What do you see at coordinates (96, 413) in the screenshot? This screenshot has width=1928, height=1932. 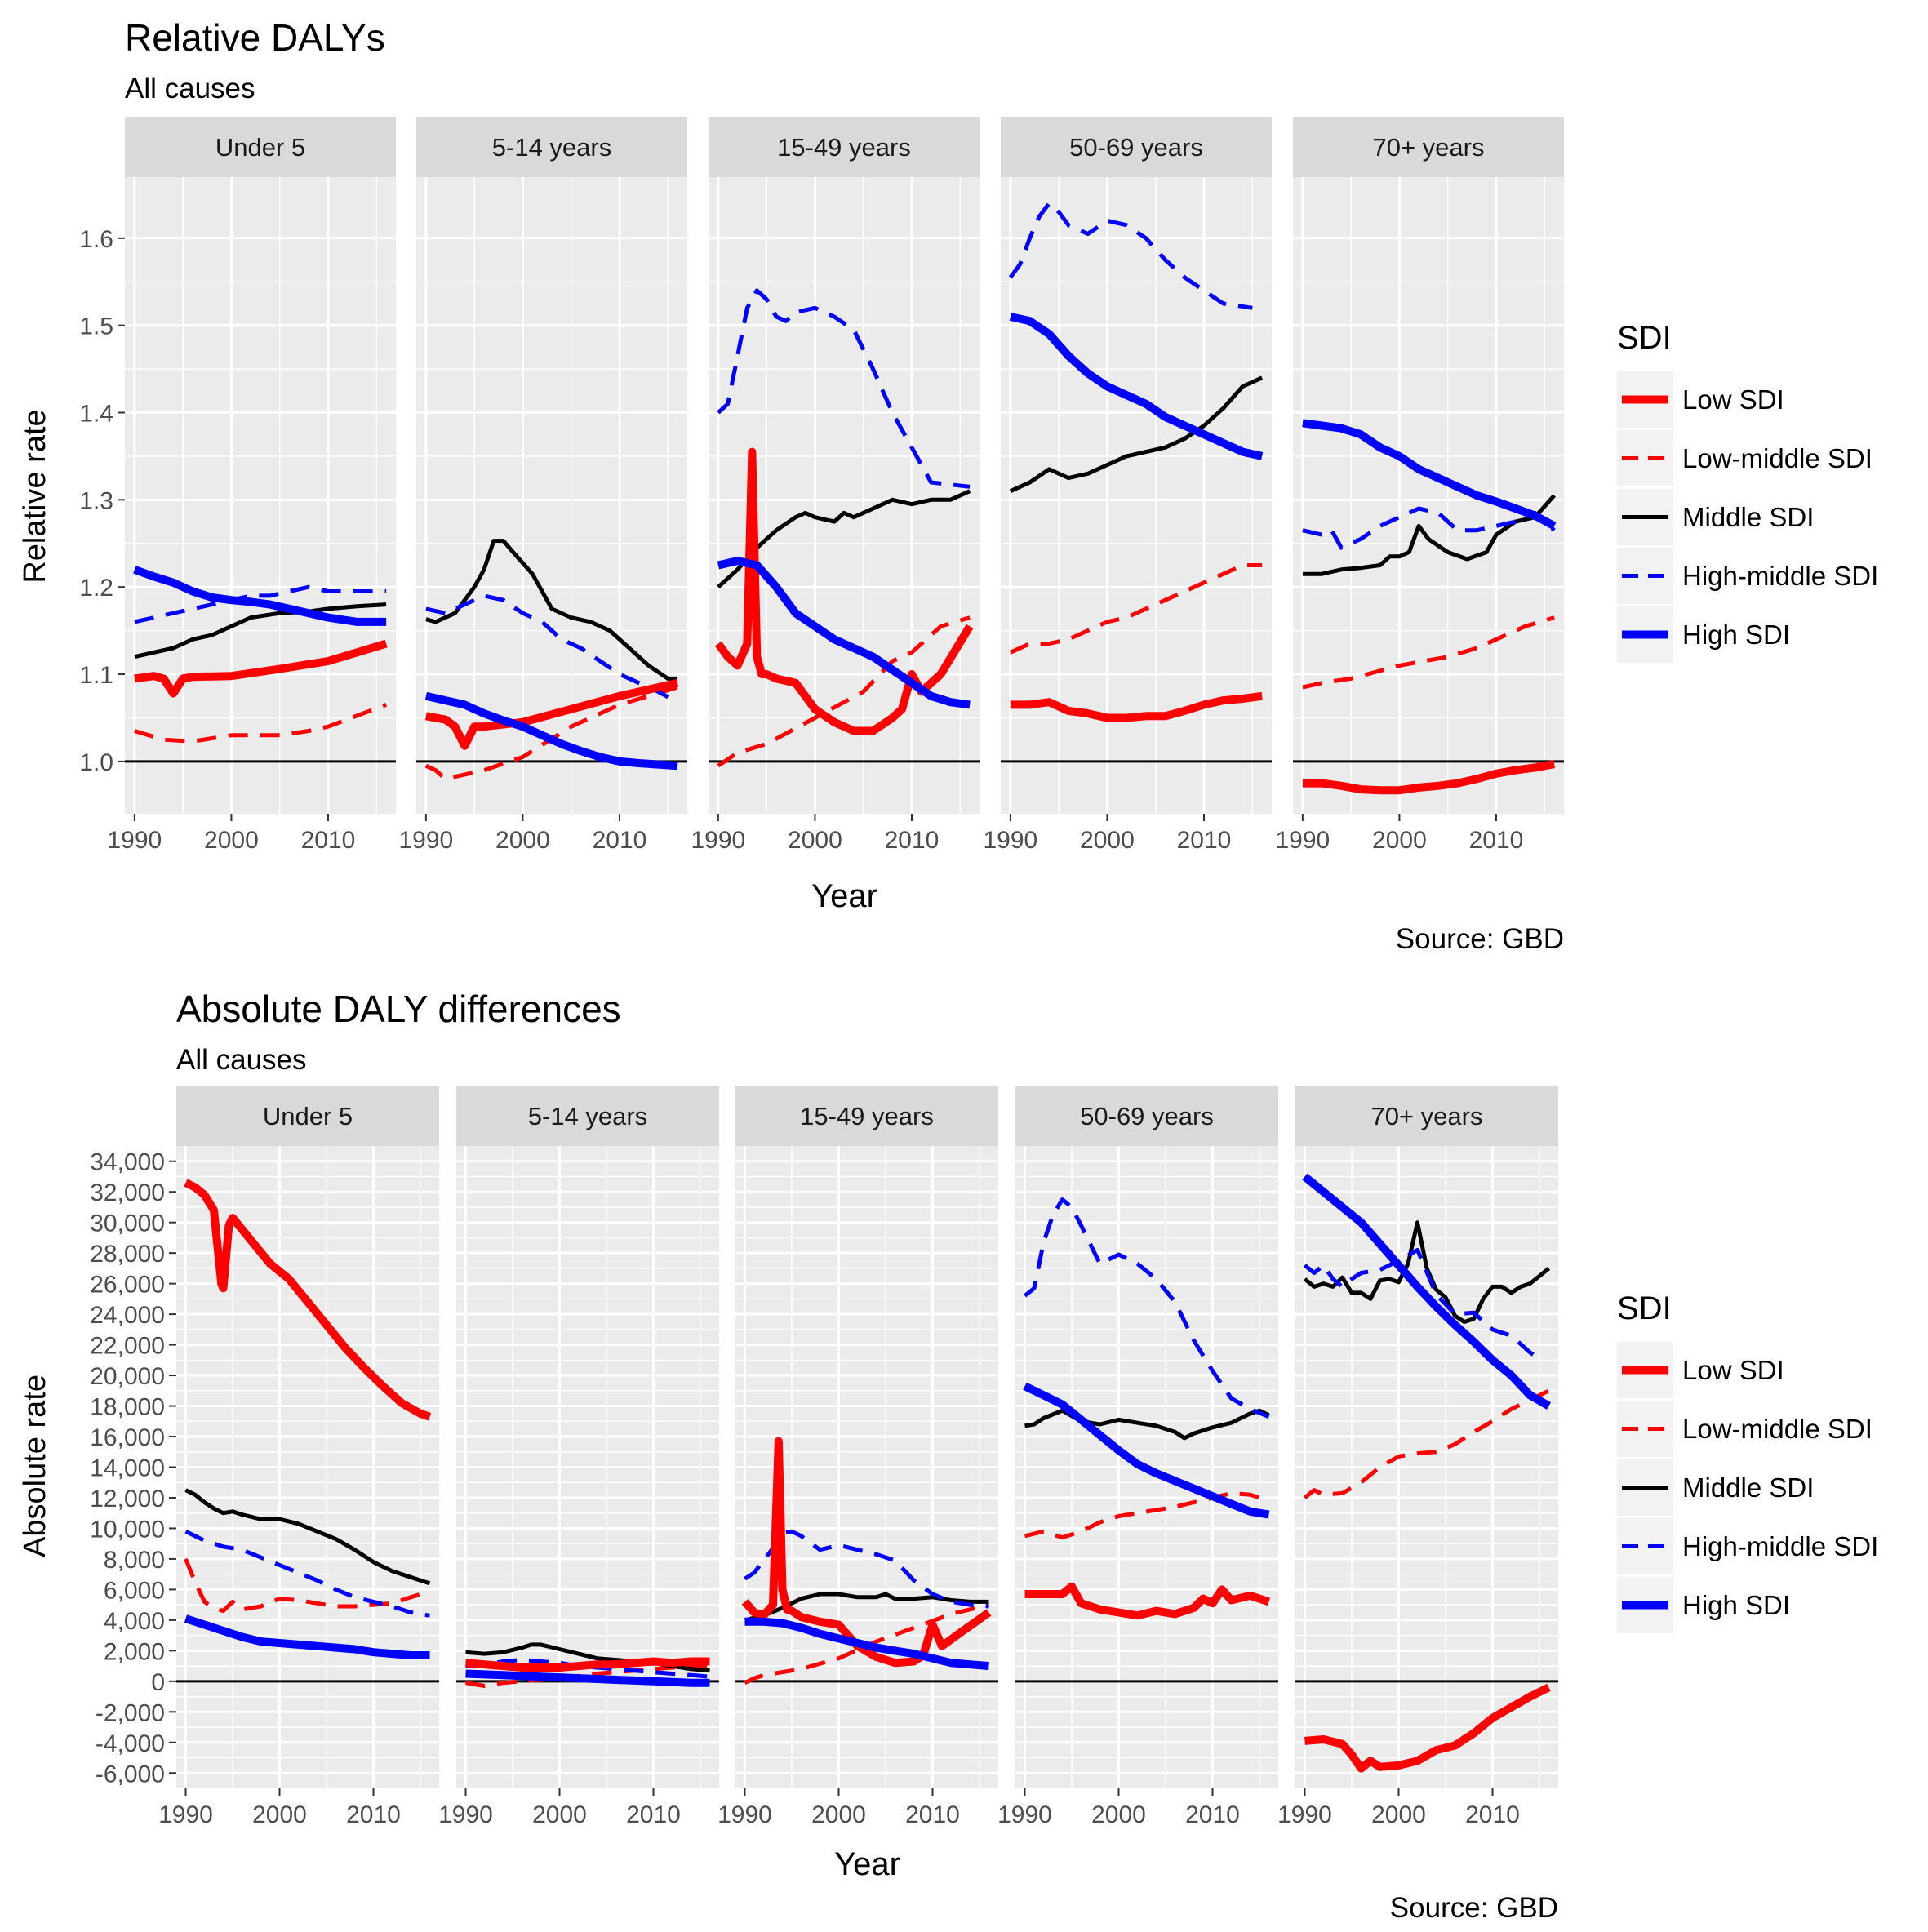 I see `y-tick-label: 1.4` at bounding box center [96, 413].